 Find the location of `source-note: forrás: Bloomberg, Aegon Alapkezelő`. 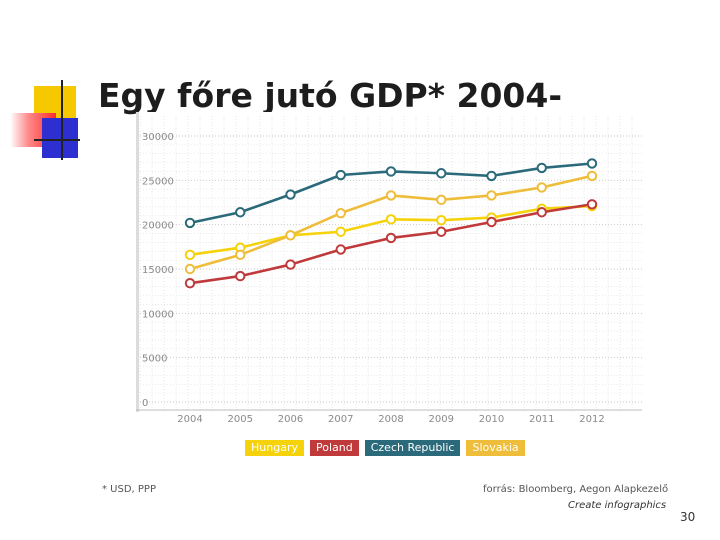

source-note: forrás: Bloomberg, Aegon Alapkezelő is located at coordinates (576, 489).